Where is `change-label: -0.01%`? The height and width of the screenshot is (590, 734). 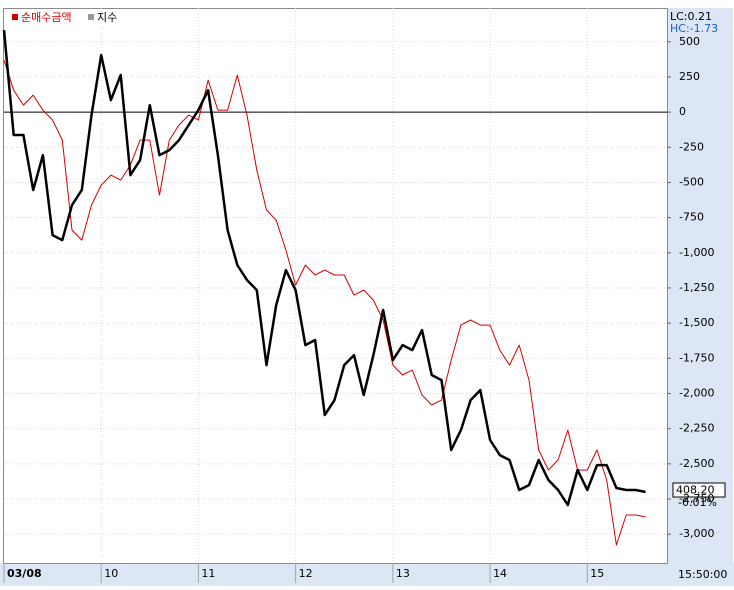 change-label: -0.01% is located at coordinates (697, 502).